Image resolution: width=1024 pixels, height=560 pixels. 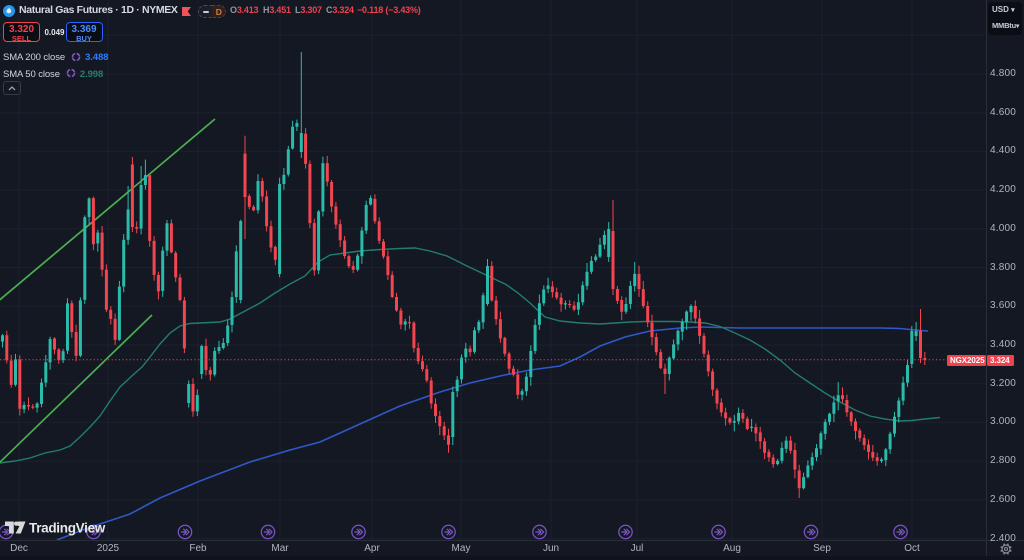 What do you see at coordinates (67, 528) in the screenshot?
I see `svg-text: TradingView` at bounding box center [67, 528].